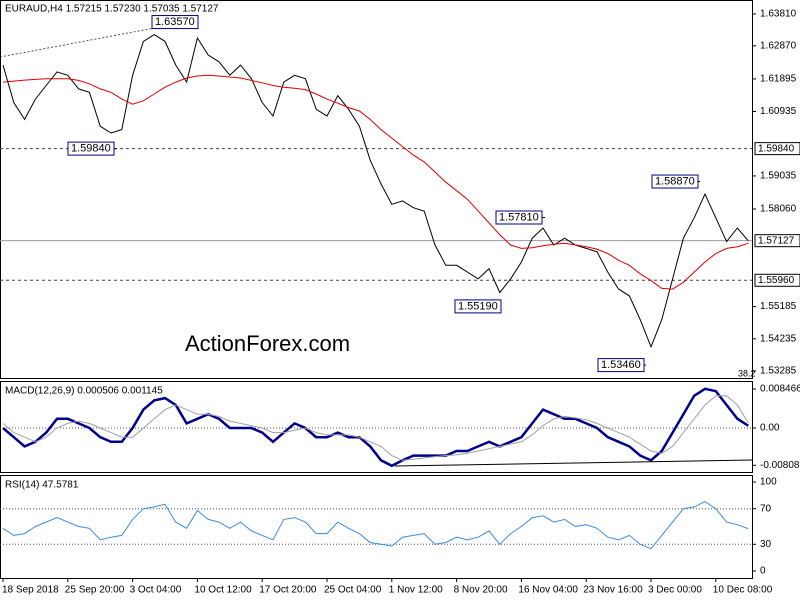  I want to click on x-tick-label: 10 Oct 12:00, so click(223, 590).